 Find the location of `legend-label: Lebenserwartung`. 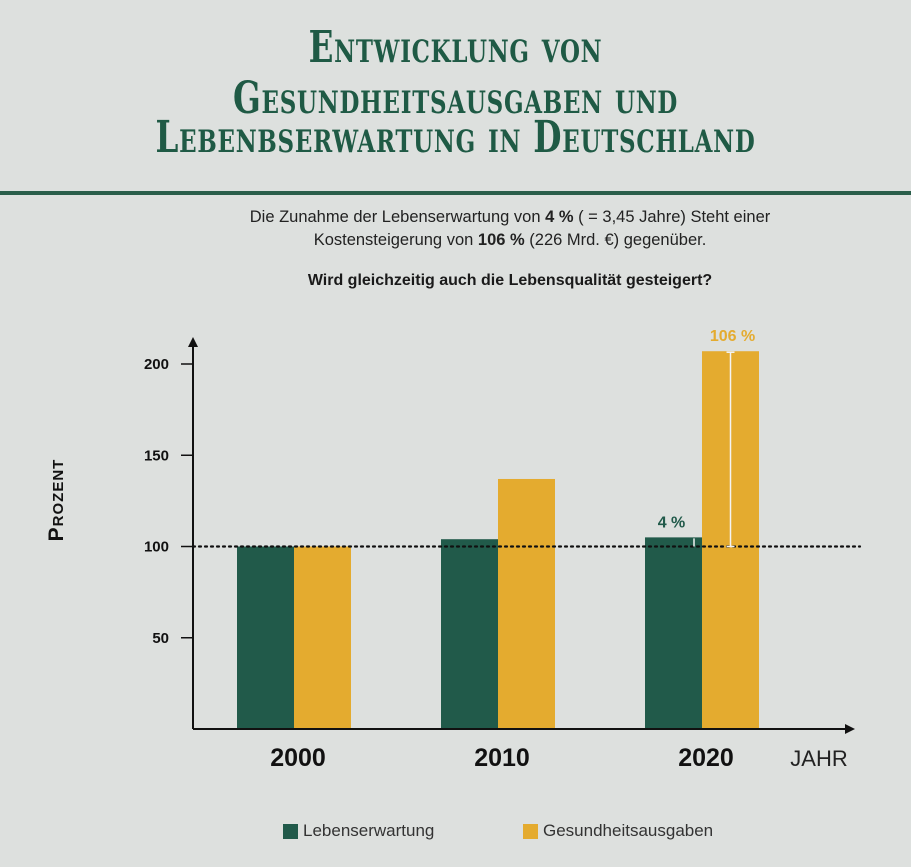

legend-label: Lebenserwartung is located at coordinates (369, 830).